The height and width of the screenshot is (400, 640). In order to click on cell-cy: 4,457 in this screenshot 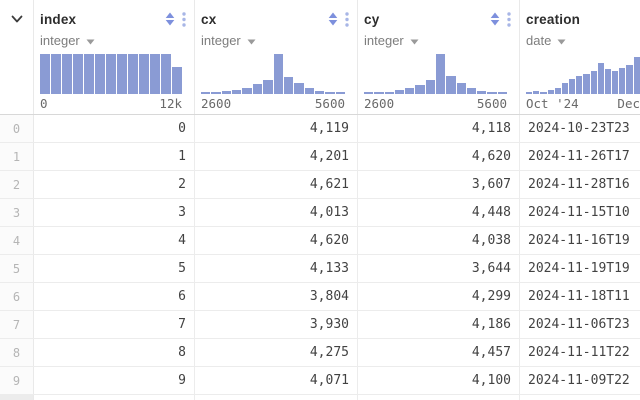, I will do `click(439, 352)`.